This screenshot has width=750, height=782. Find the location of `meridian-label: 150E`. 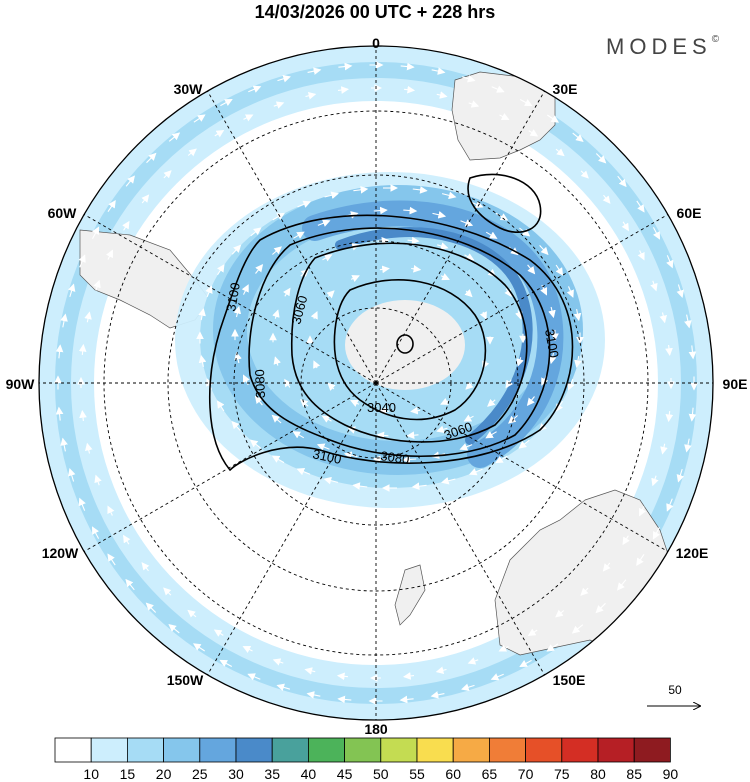

meridian-label: 150E is located at coordinates (569, 680).